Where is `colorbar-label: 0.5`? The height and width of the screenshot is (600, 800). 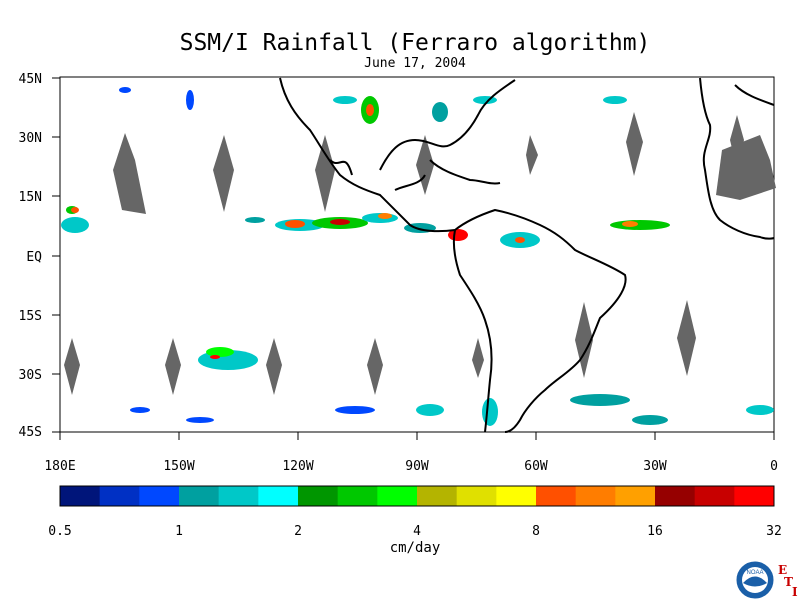
colorbar-label: 0.5 is located at coordinates (59, 531).